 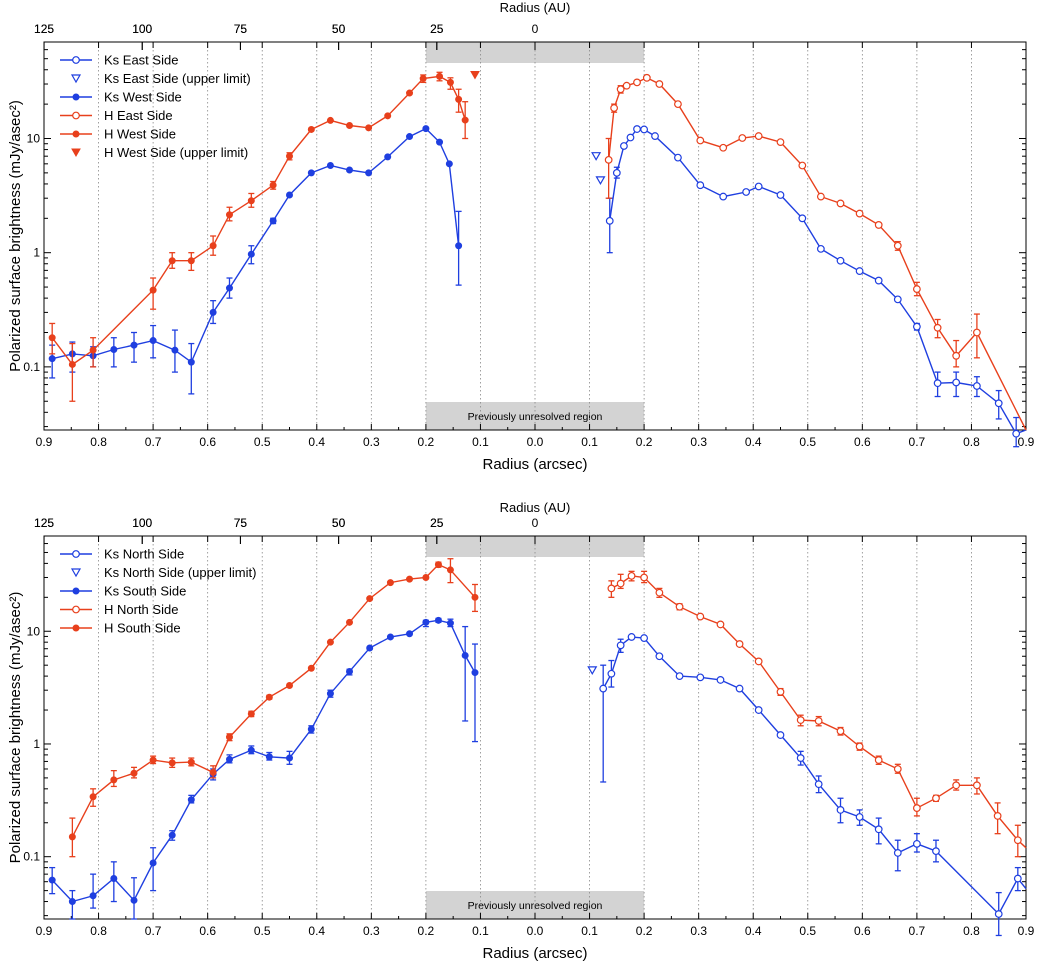 What do you see at coordinates (180, 572) in the screenshot?
I see `legend-label: Ks North Side (upper limit)` at bounding box center [180, 572].